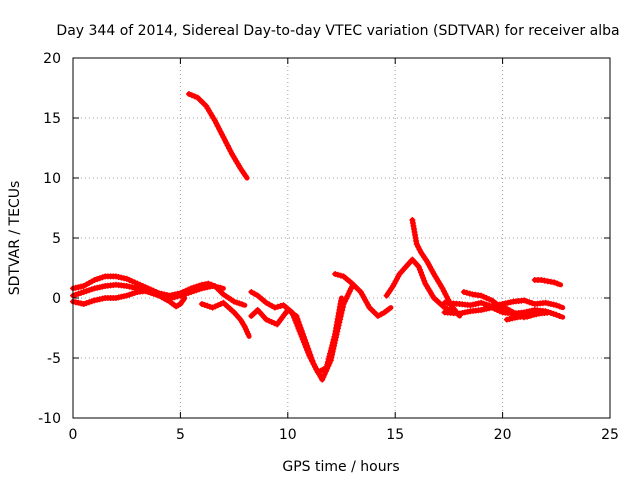 The height and width of the screenshot is (480, 640). What do you see at coordinates (56, 239) in the screenshot?
I see `y-tick-label: 5` at bounding box center [56, 239].